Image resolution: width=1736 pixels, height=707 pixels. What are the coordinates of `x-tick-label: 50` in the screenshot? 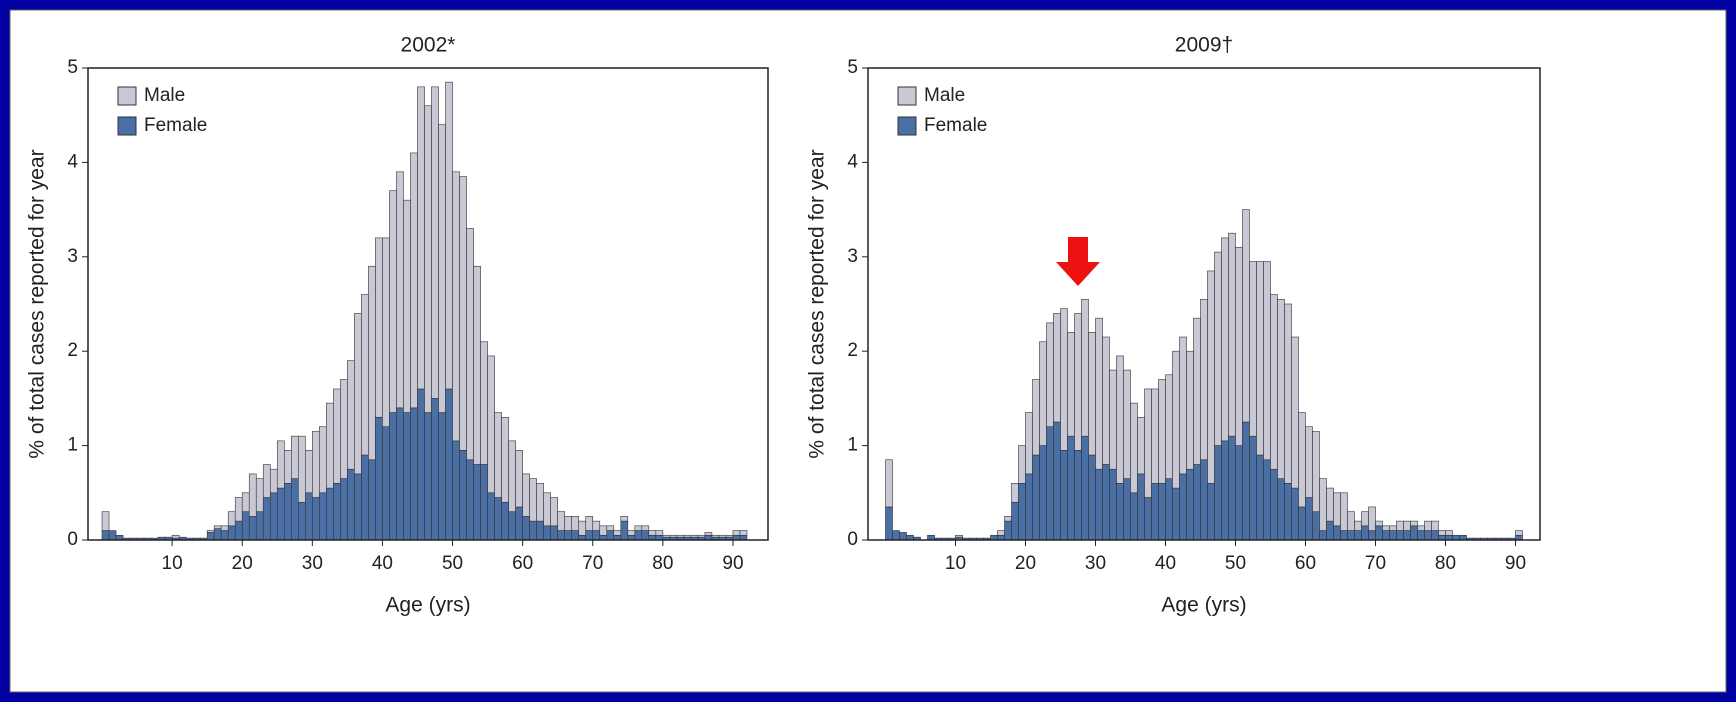 It's located at (1235, 563).